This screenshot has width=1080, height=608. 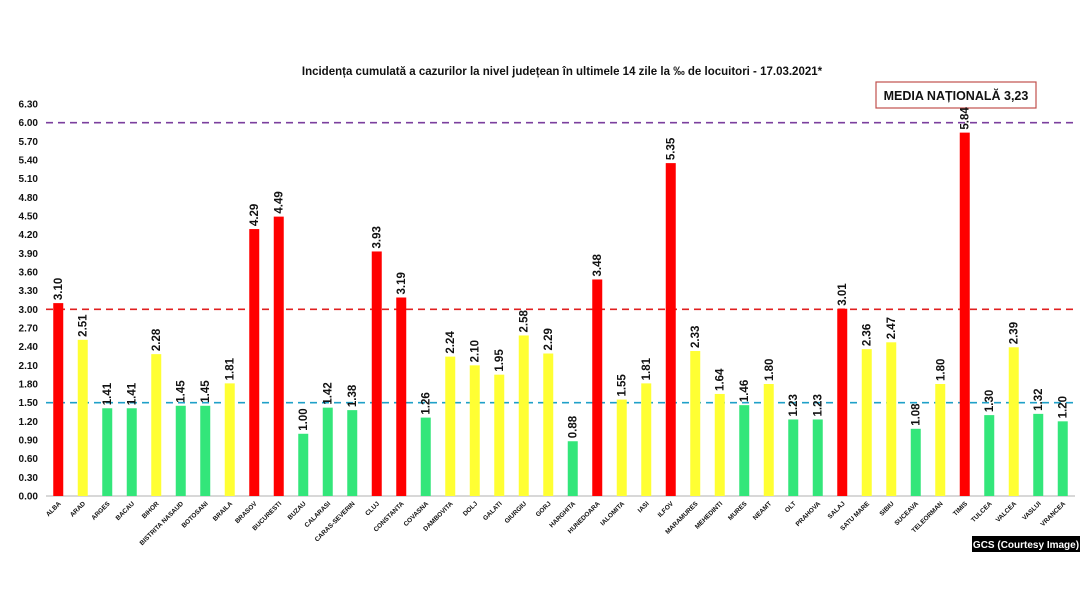 What do you see at coordinates (29, 179) in the screenshot?
I see `y-tick-label: 5.10` at bounding box center [29, 179].